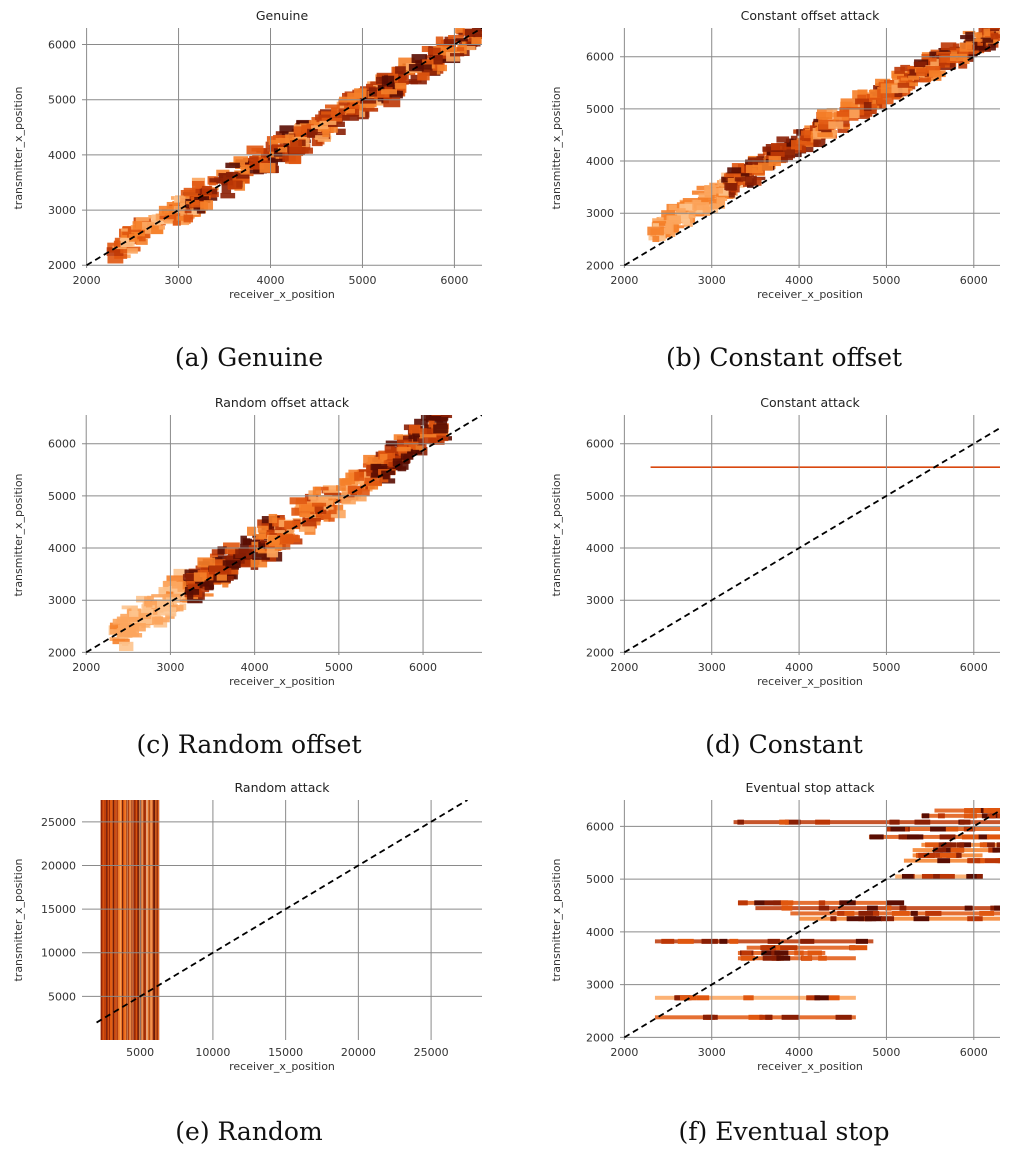  Describe the element at coordinates (784, 1131) in the screenshot. I see `caption-f: (f) Eventual stop` at that location.